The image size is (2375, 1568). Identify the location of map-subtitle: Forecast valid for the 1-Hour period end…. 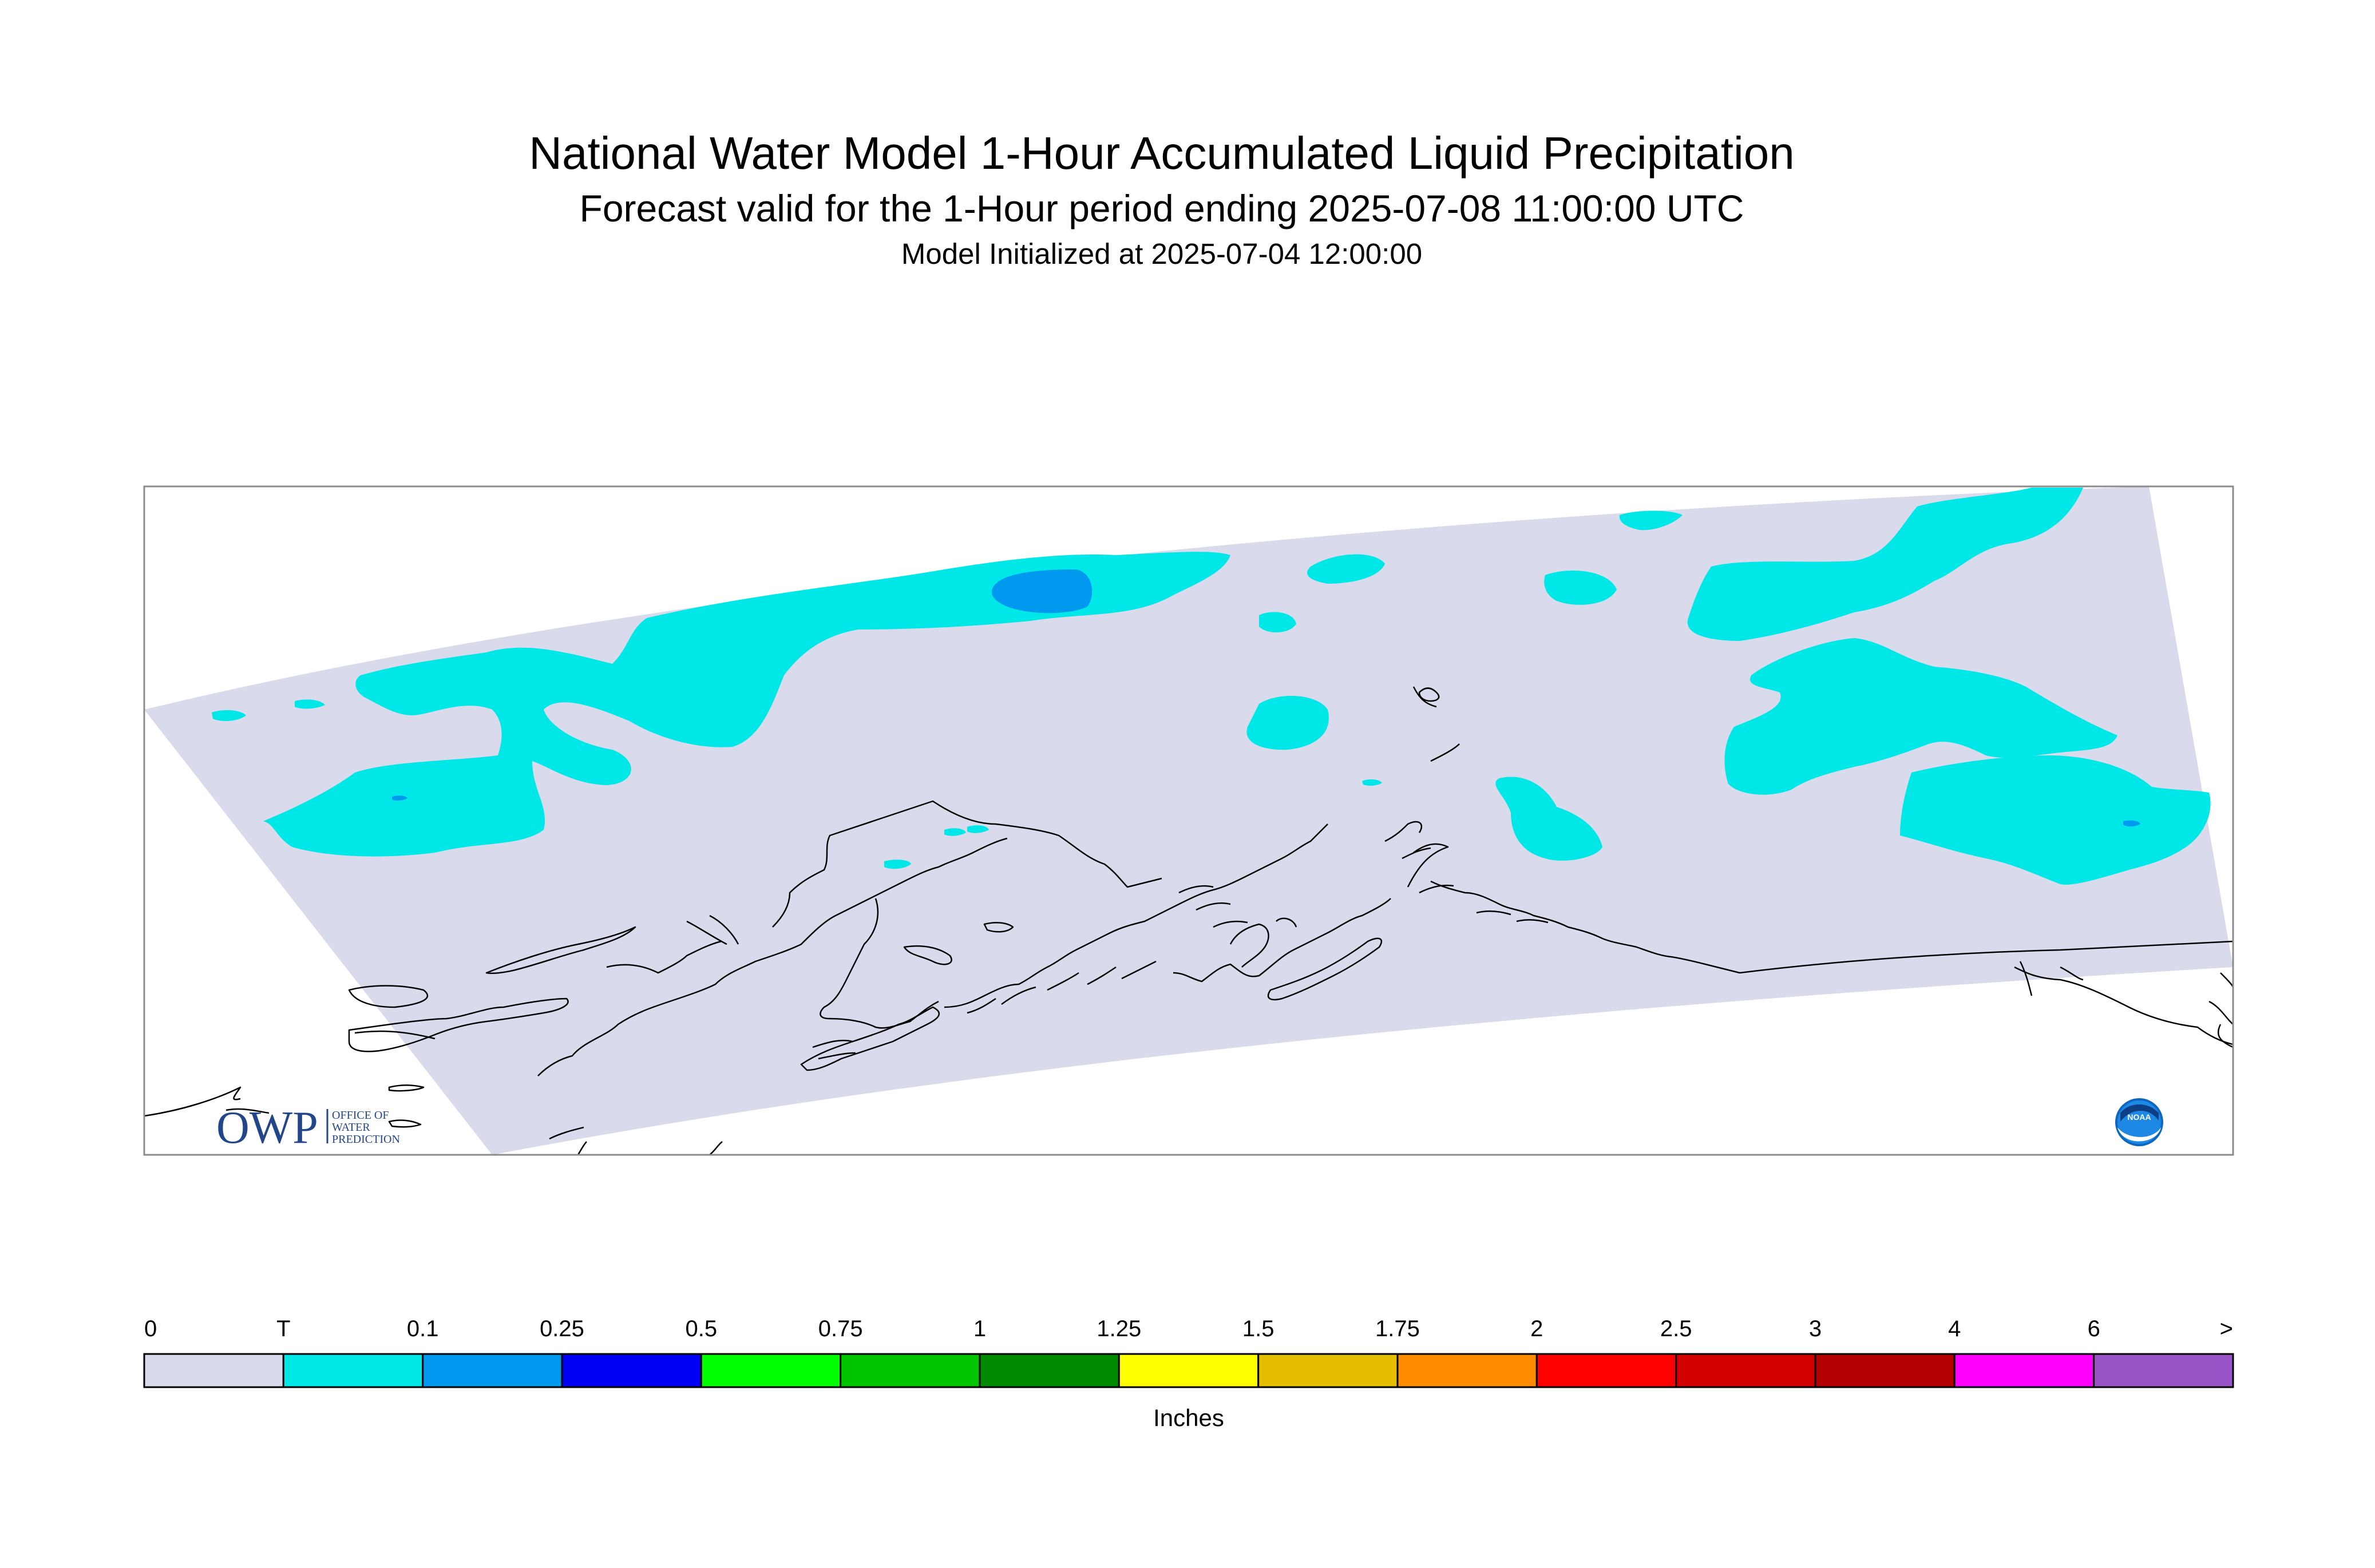
(1161, 208).